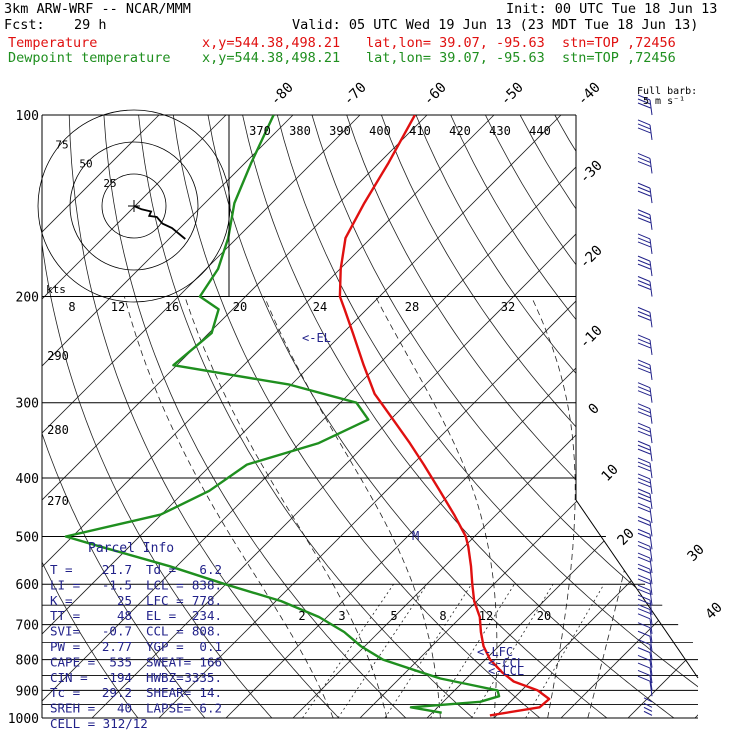 The image size is (740, 740). What do you see at coordinates (117, 677) in the screenshot?
I see `parcel-info-cell: -194` at bounding box center [117, 677].